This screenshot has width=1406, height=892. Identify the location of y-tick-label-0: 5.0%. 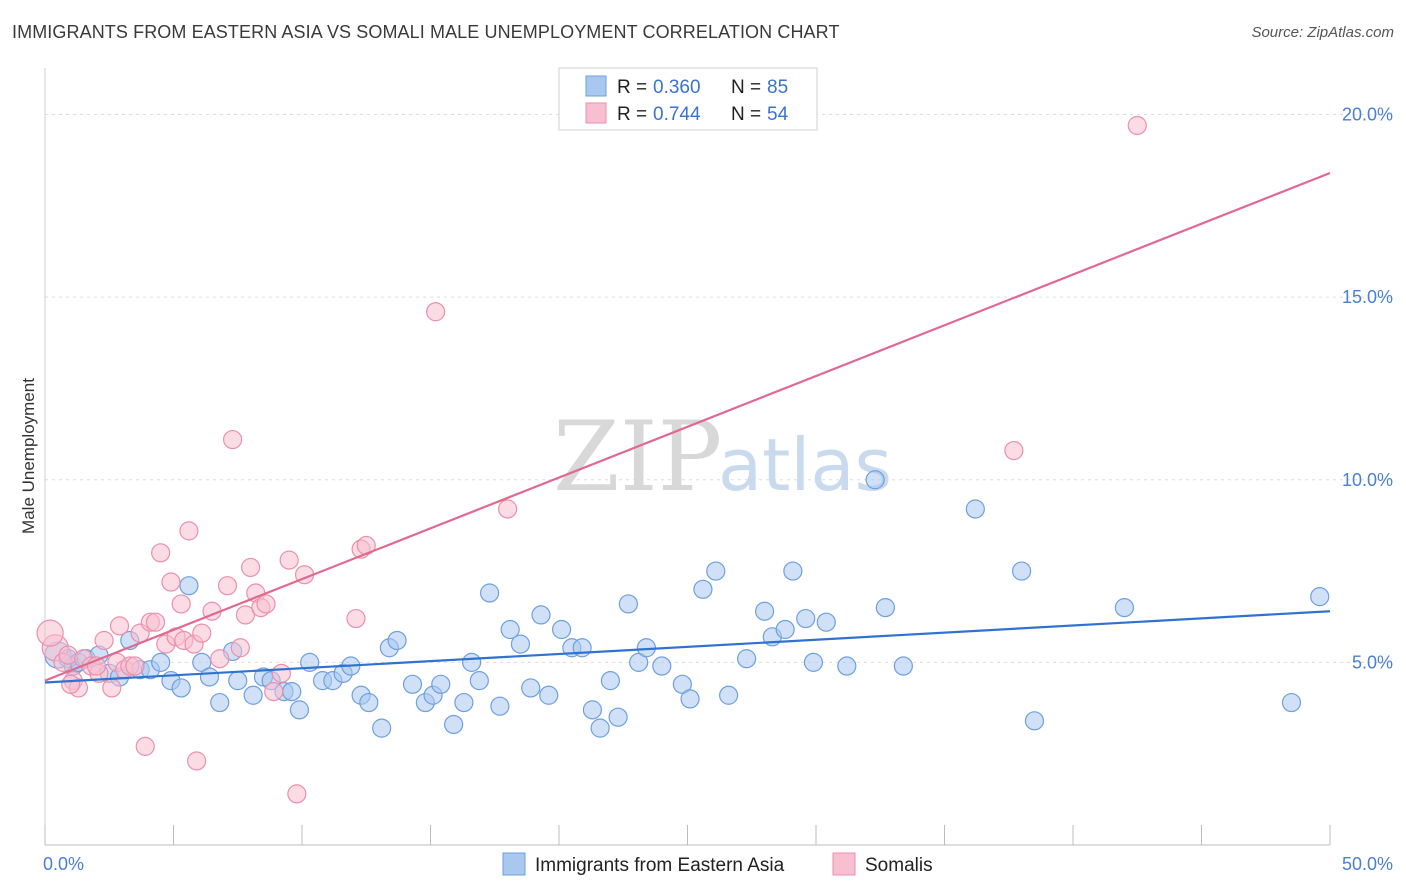
(1372, 662).